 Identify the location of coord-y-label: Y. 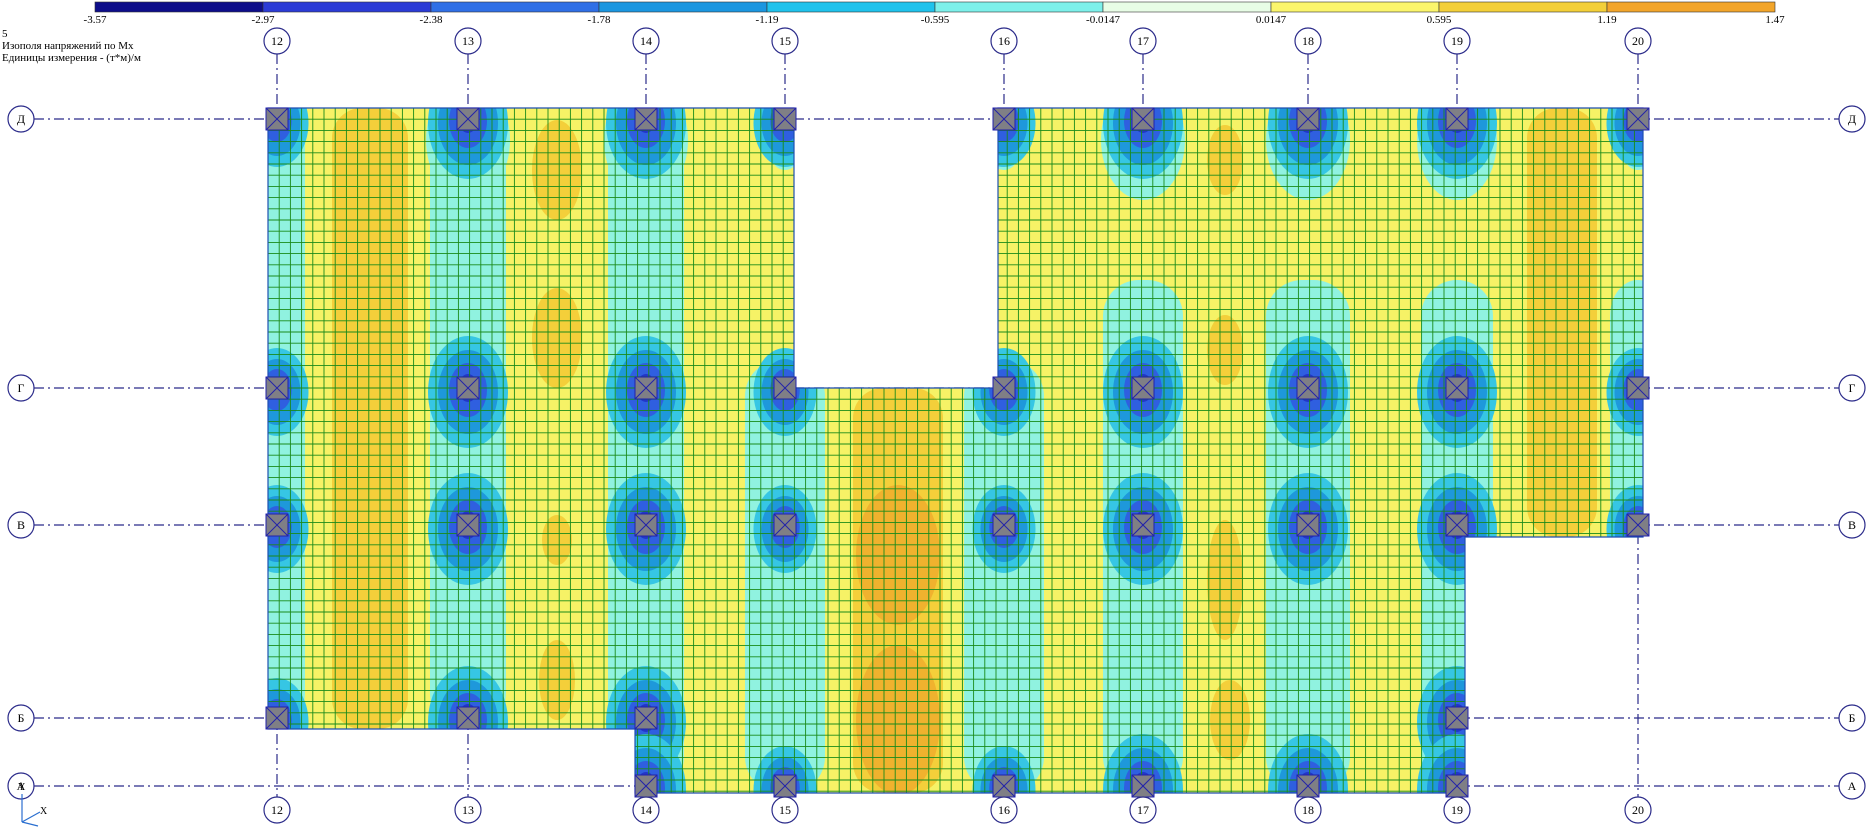
(21, 787).